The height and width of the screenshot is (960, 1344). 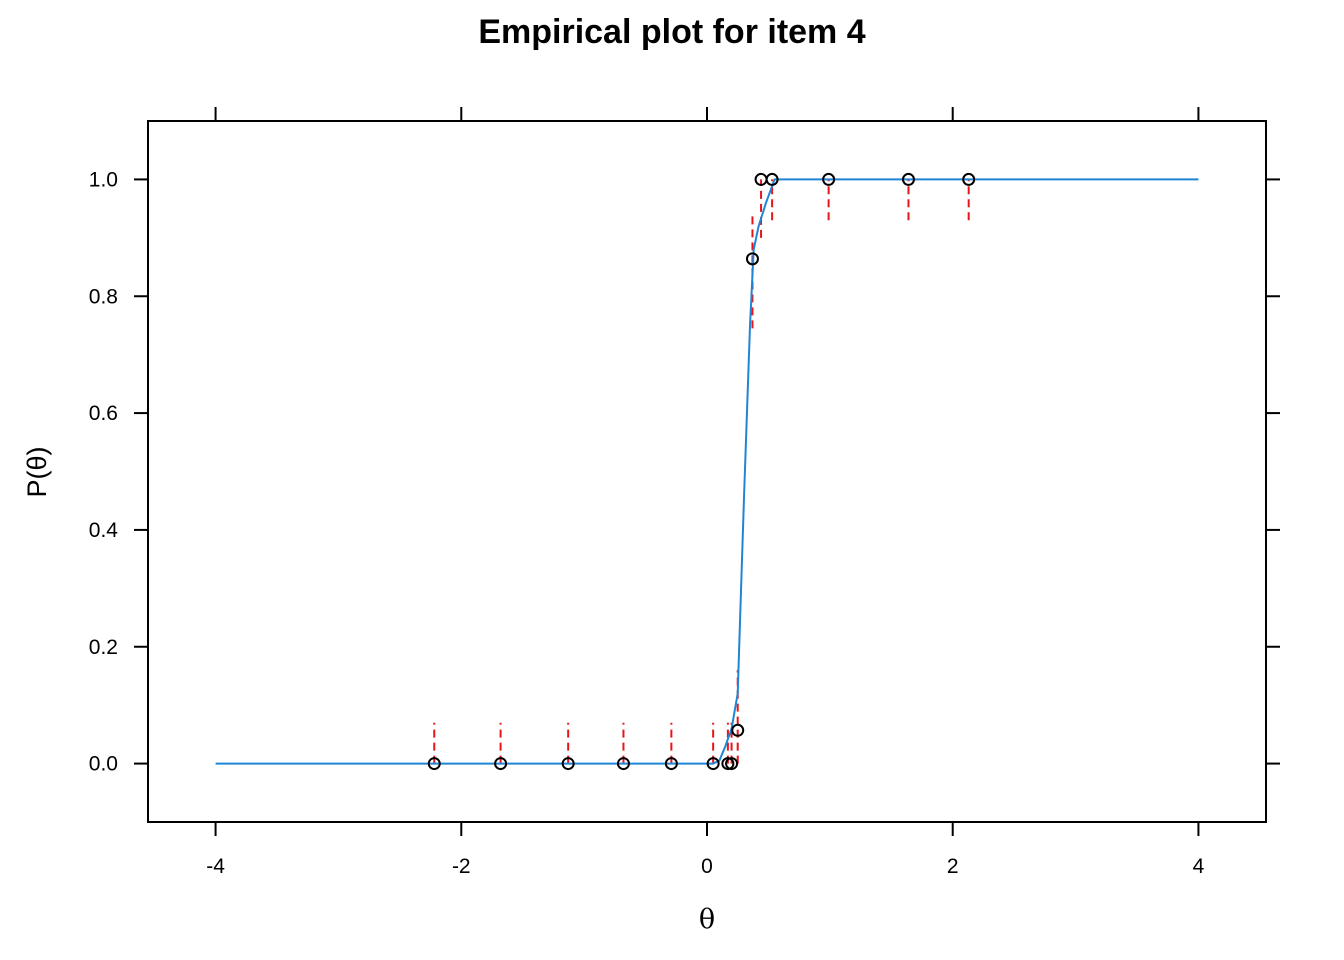 I want to click on x-tick-label: 0, so click(x=707, y=866).